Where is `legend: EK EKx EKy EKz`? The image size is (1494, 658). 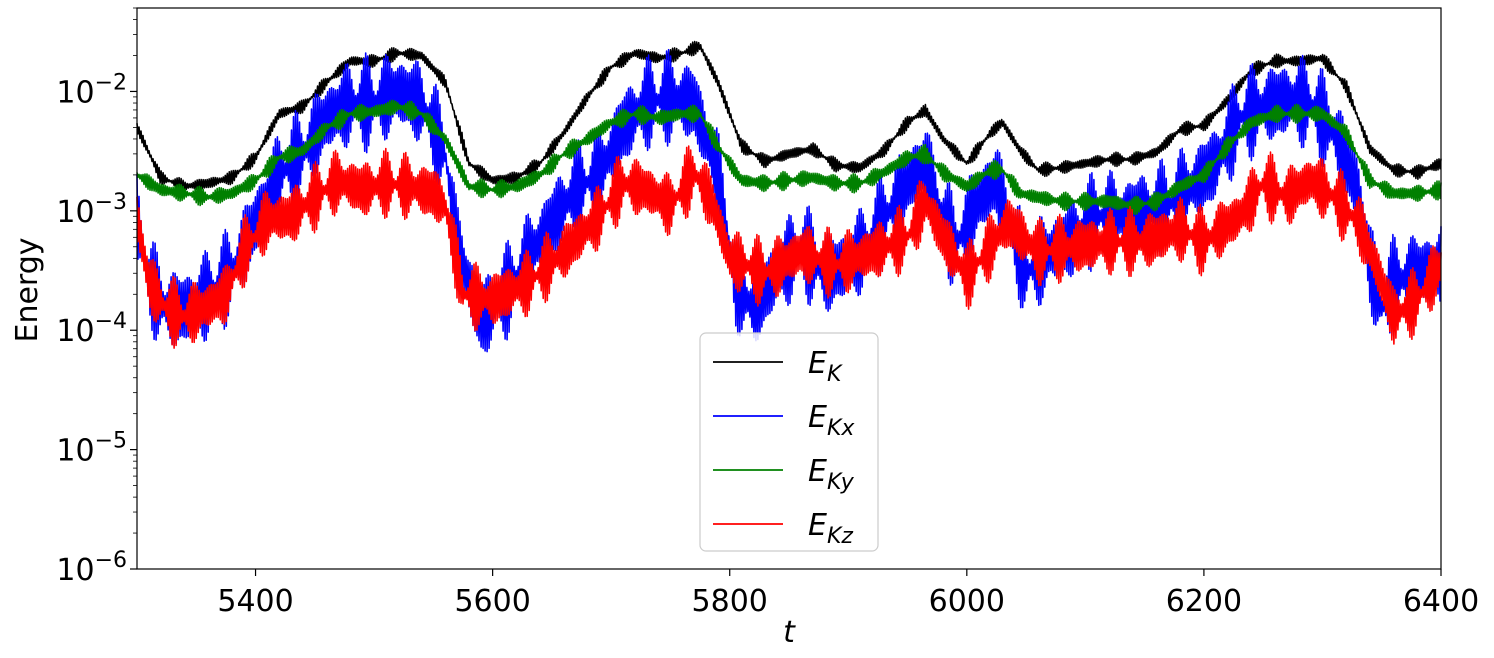 legend: EK EKx EKy EKz is located at coordinates (789, 442).